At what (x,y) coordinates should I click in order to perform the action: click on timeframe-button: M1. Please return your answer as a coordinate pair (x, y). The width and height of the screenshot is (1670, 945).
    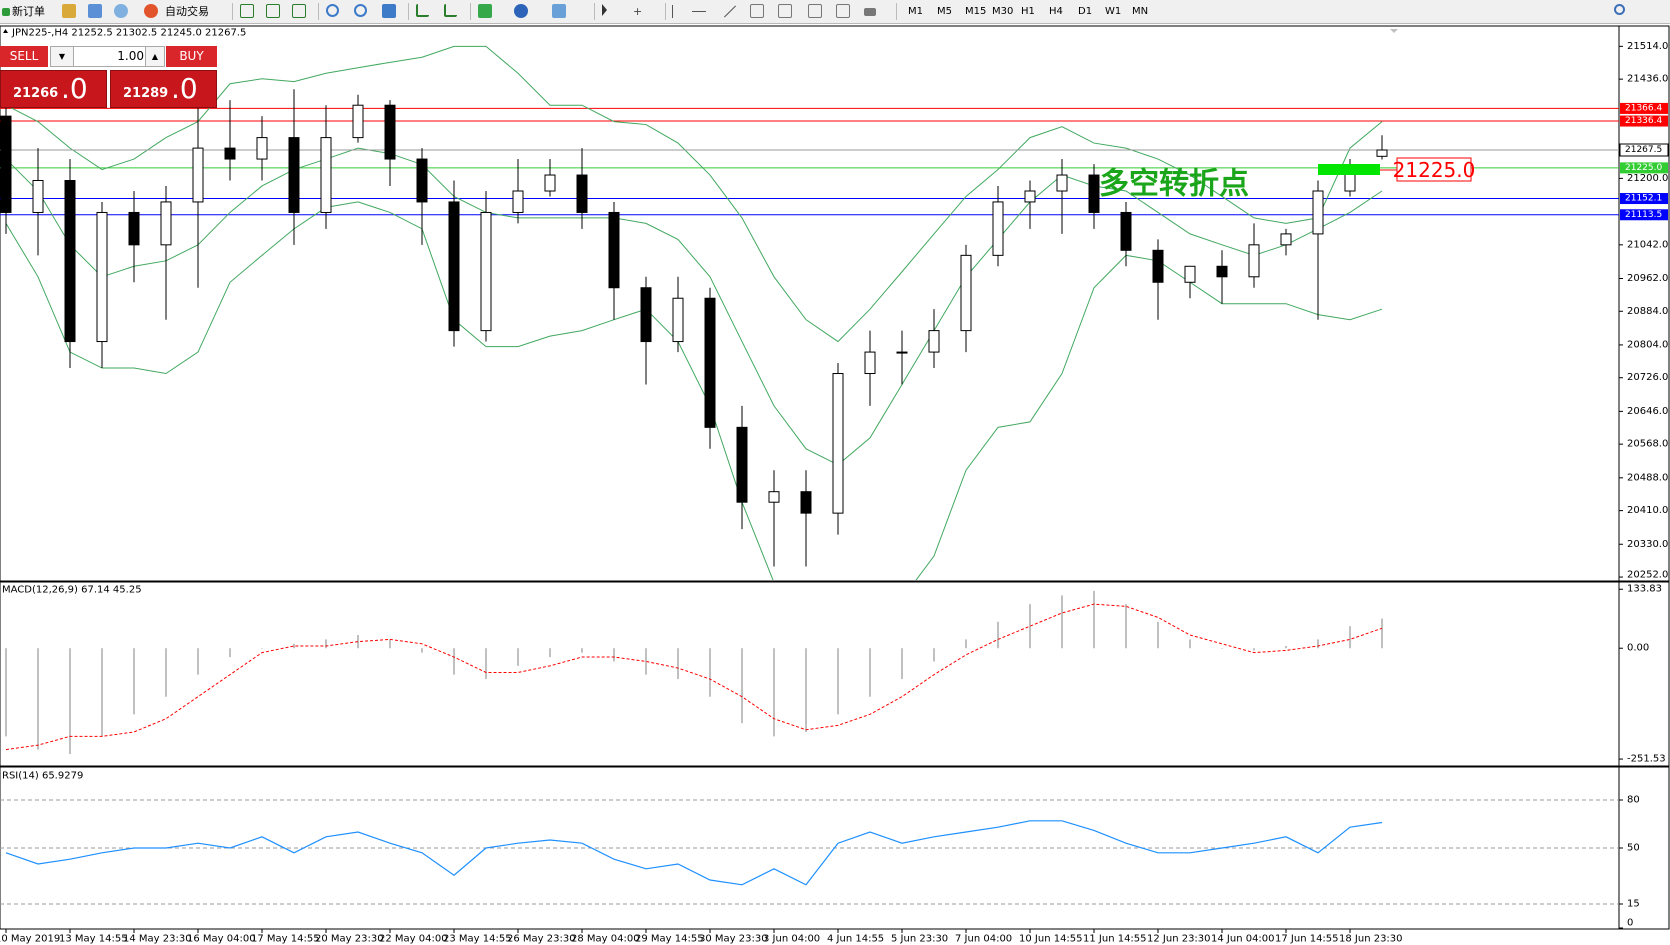
    Looking at the image, I should click on (915, 11).